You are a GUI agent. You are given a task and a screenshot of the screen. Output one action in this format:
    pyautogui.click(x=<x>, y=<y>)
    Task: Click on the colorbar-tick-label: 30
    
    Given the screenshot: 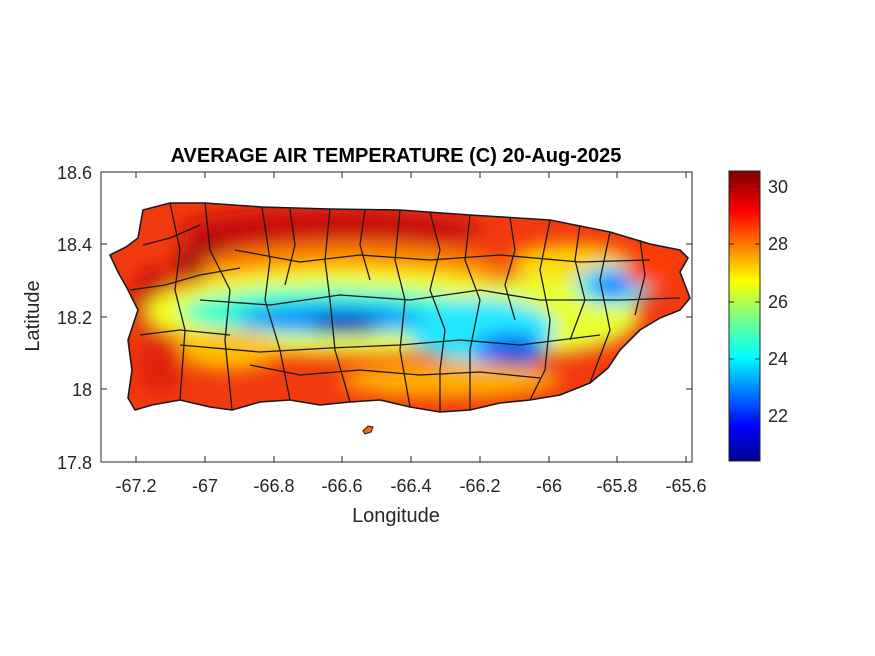 What is the action you would take?
    pyautogui.click(x=778, y=187)
    